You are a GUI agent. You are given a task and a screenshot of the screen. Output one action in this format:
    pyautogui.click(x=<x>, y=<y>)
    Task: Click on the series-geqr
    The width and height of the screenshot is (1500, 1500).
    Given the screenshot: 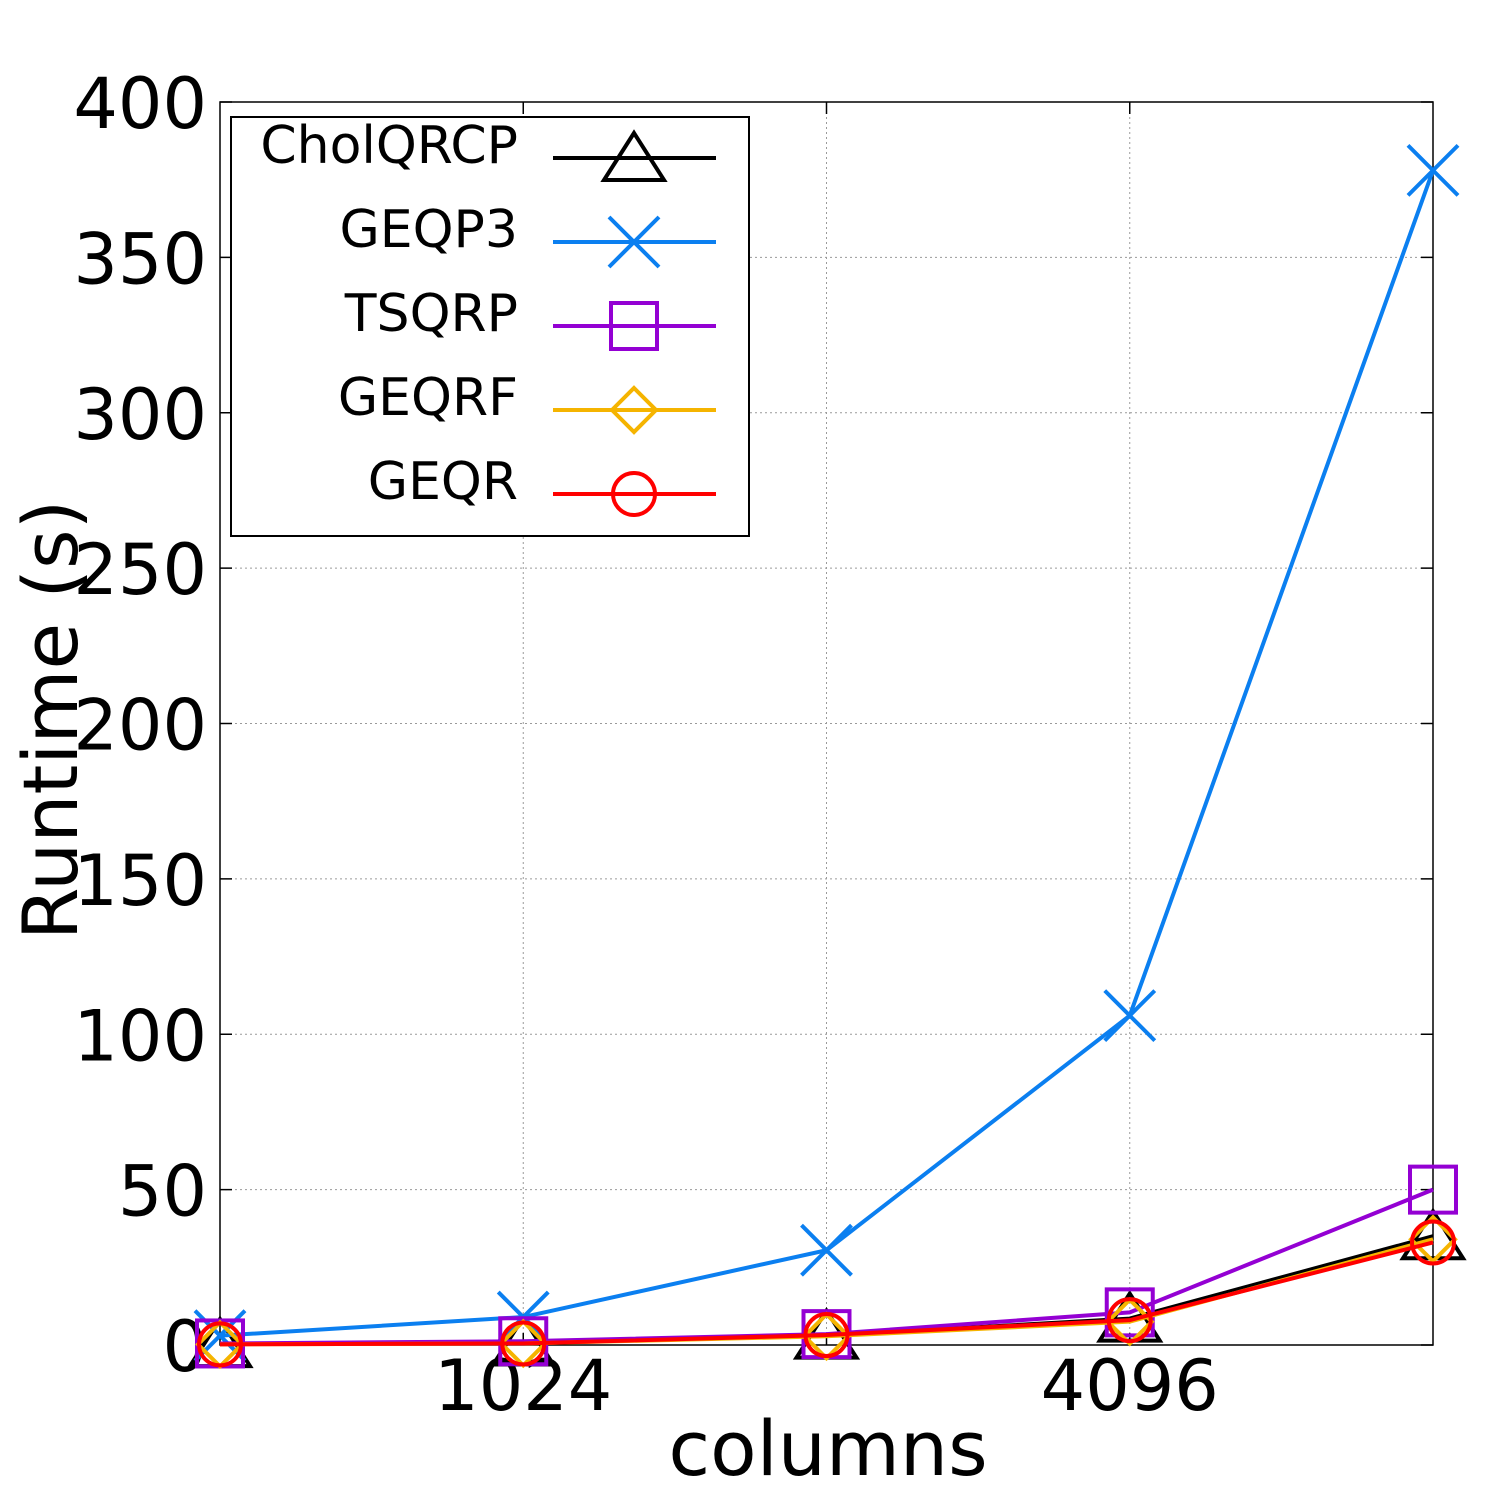 What is the action you would take?
    pyautogui.click(x=826, y=1293)
    